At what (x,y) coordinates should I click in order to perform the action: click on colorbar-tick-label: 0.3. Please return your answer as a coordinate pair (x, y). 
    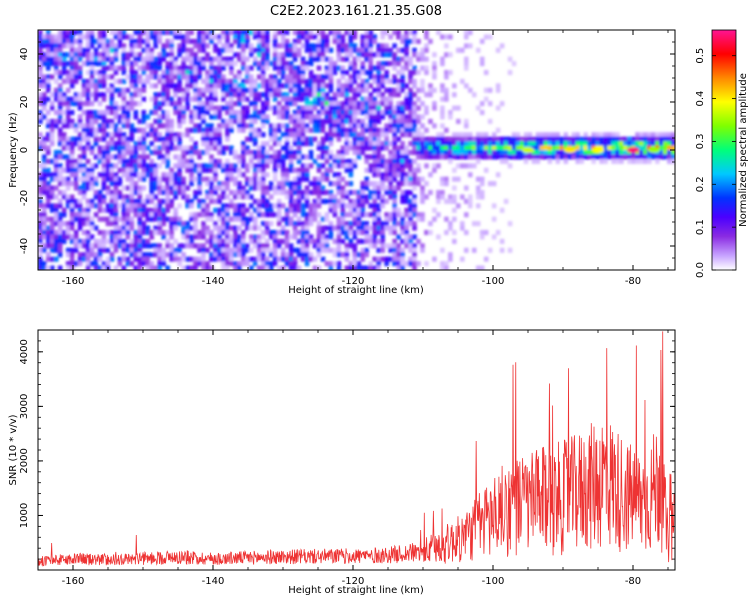
    Looking at the image, I should click on (700, 141).